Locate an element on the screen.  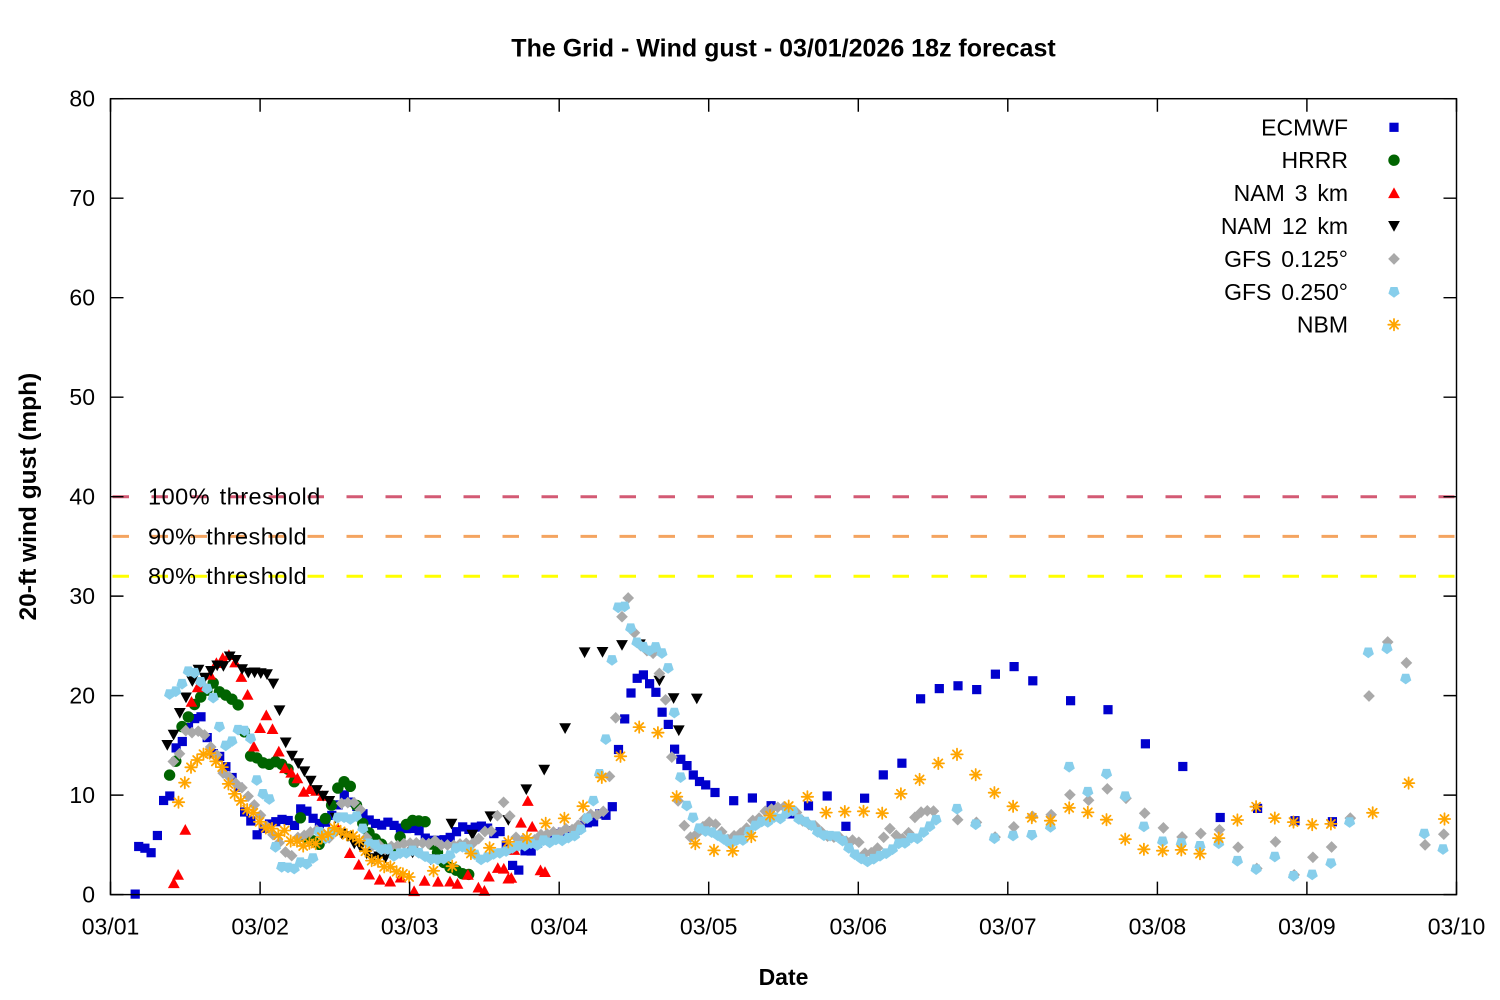
svg-text: GFS 0.250° is located at coordinates (1286, 292).